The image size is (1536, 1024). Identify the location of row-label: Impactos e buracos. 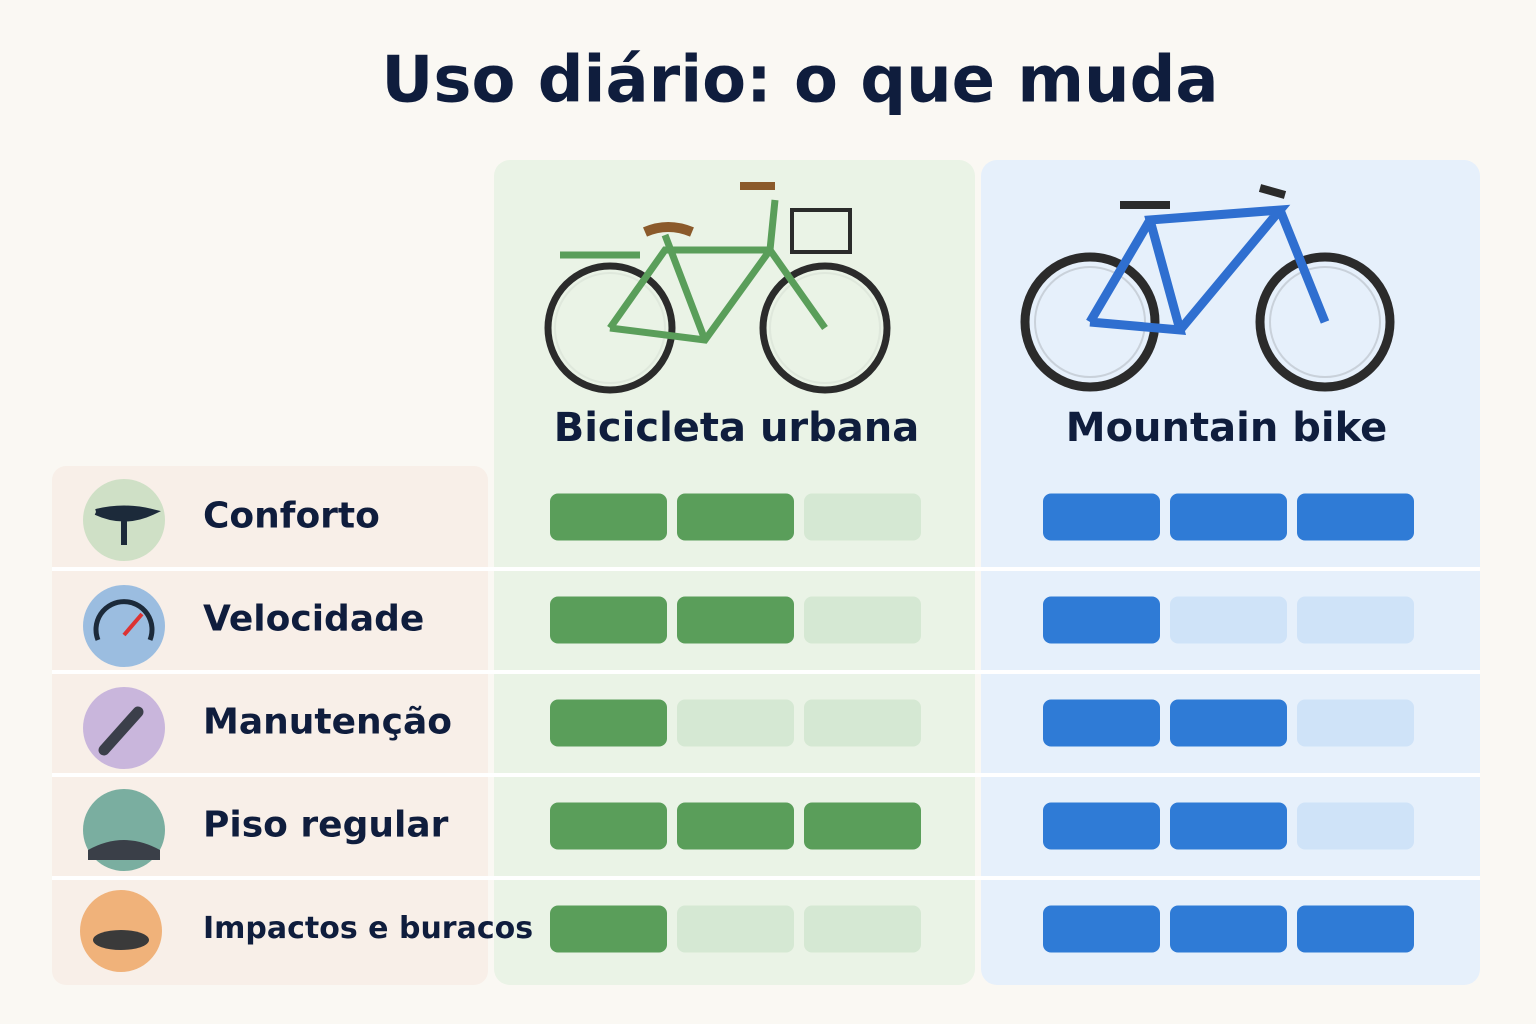
(368, 928).